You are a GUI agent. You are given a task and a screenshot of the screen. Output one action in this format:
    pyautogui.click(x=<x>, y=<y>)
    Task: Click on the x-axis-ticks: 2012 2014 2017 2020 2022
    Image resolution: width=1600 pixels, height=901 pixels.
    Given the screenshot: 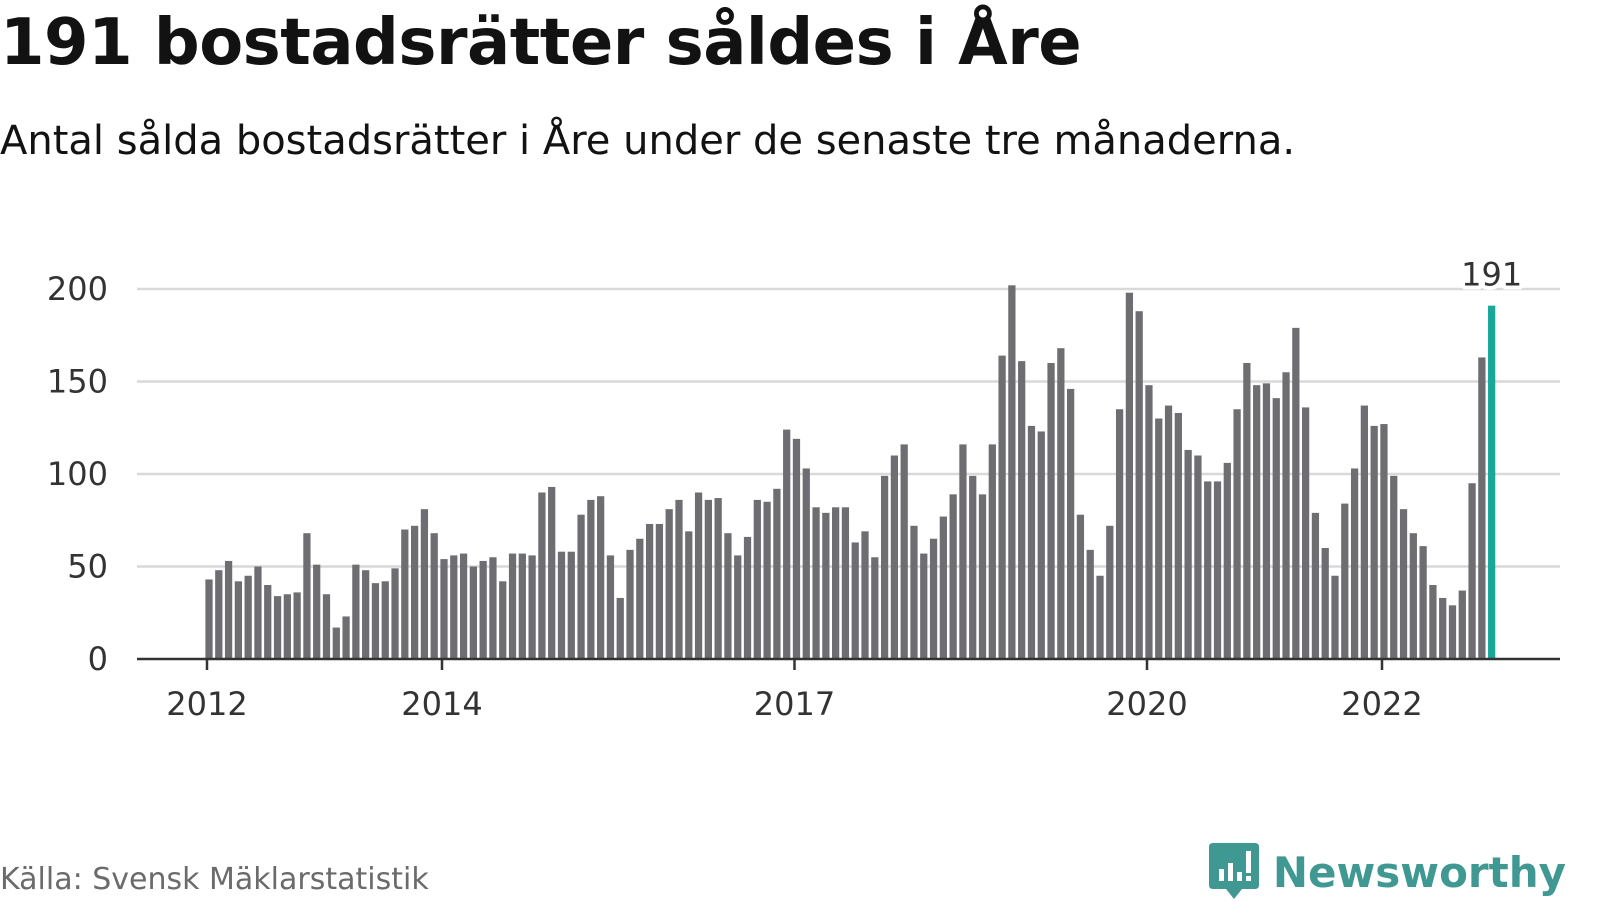 What is the action you would take?
    pyautogui.click(x=794, y=691)
    